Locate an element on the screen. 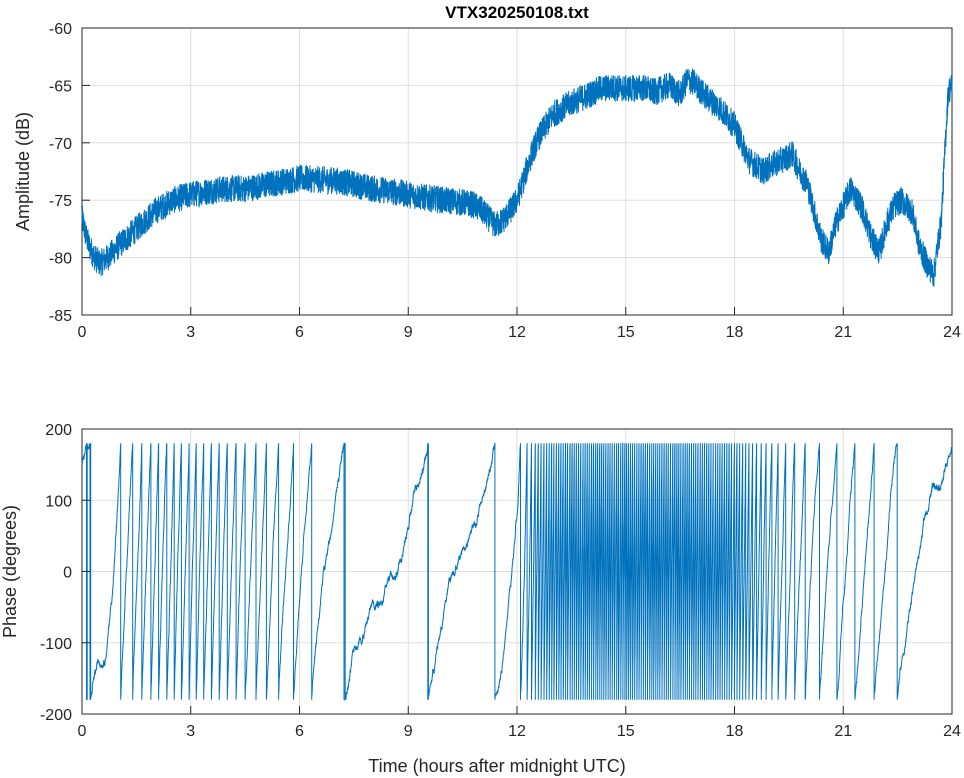 The height and width of the screenshot is (778, 964). amplitude-y-tick-label: -85 is located at coordinates (60, 316).